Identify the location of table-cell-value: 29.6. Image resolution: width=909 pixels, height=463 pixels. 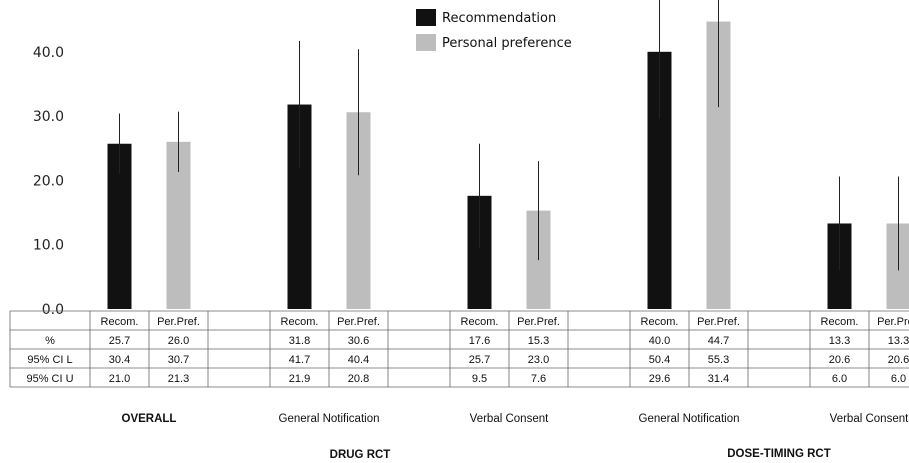
(659, 379).